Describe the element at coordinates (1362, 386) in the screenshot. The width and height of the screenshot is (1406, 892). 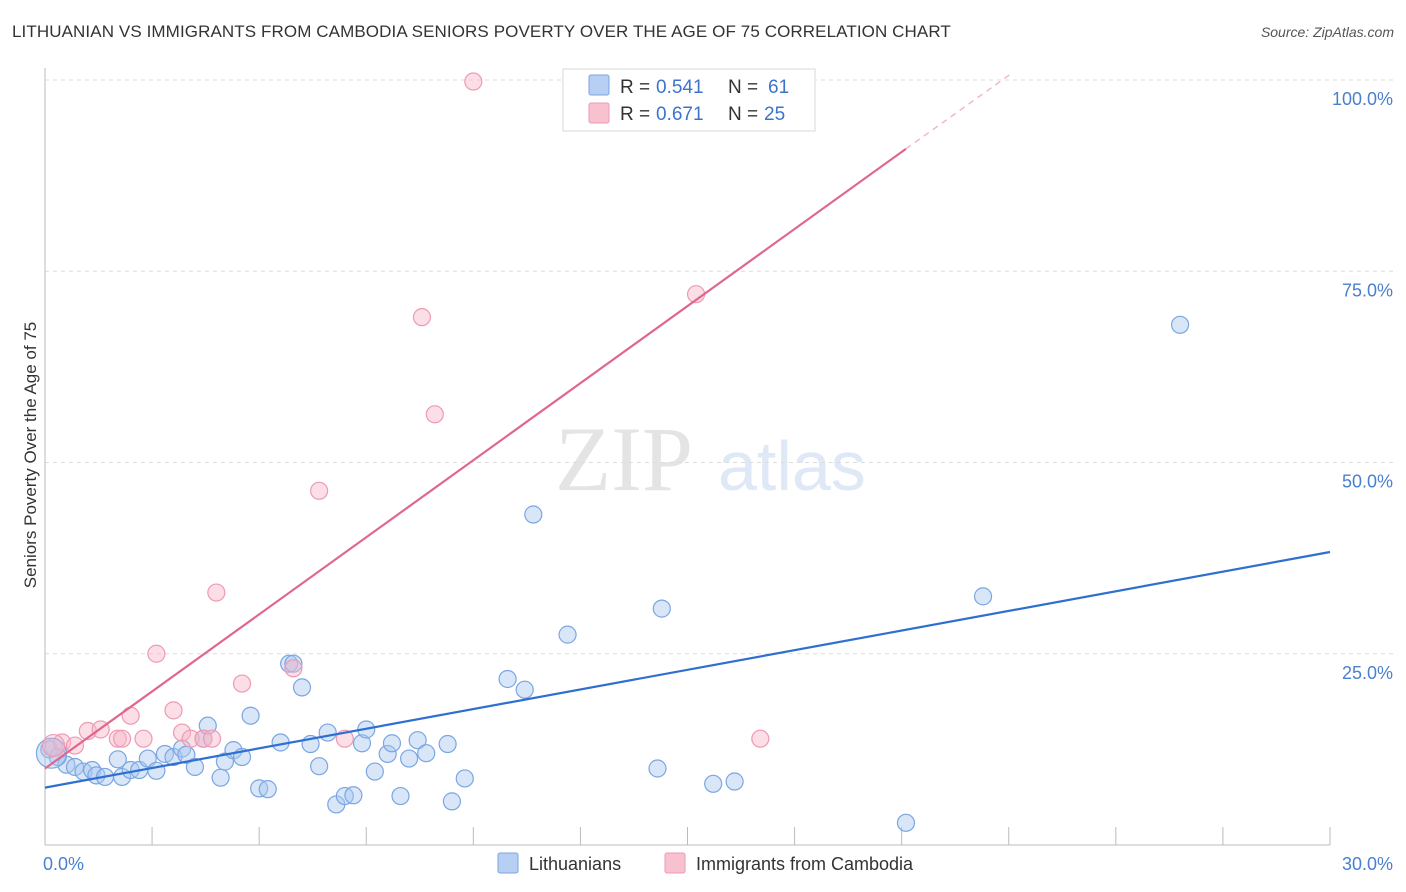
I see `y-tick-labels: 25.0% 50.0% 75.0% 100.0%` at that location.